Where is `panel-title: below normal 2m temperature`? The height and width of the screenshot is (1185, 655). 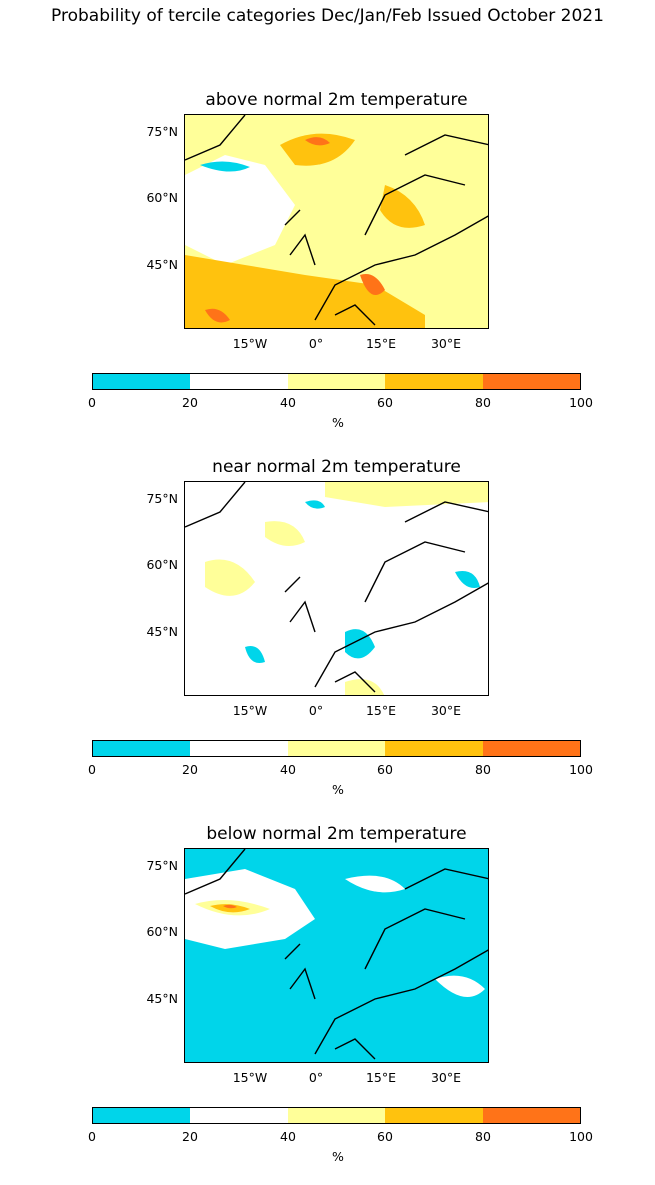
panel-title: below normal 2m temperature is located at coordinates (336, 834).